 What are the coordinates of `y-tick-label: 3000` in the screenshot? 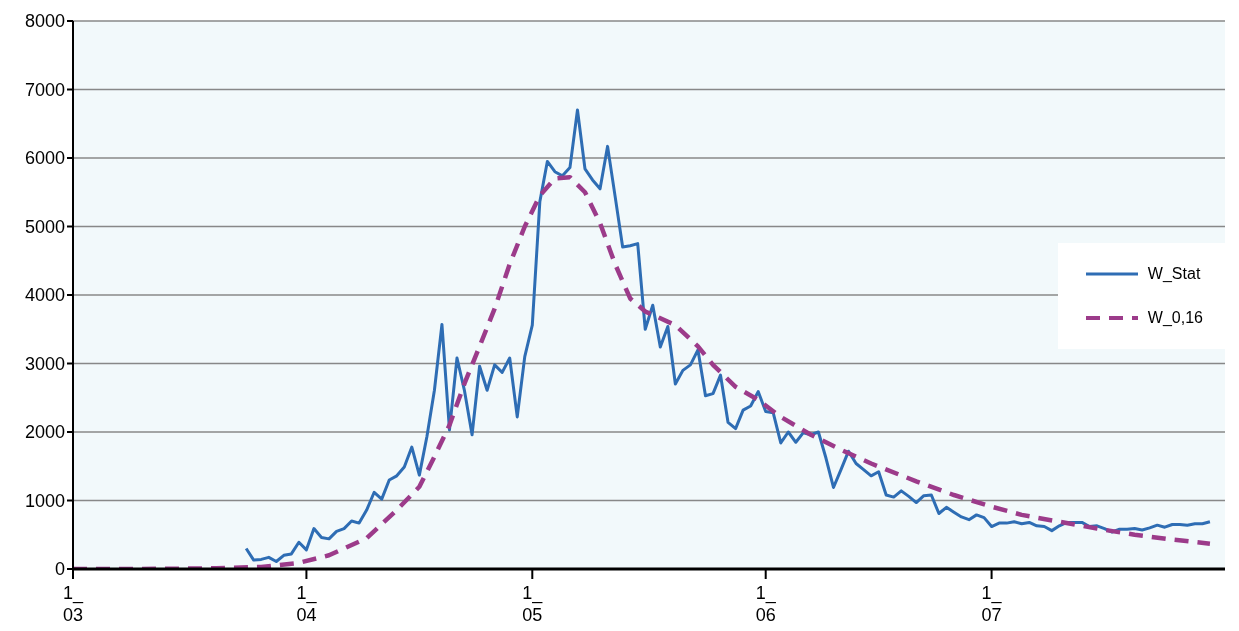 It's located at (44, 363).